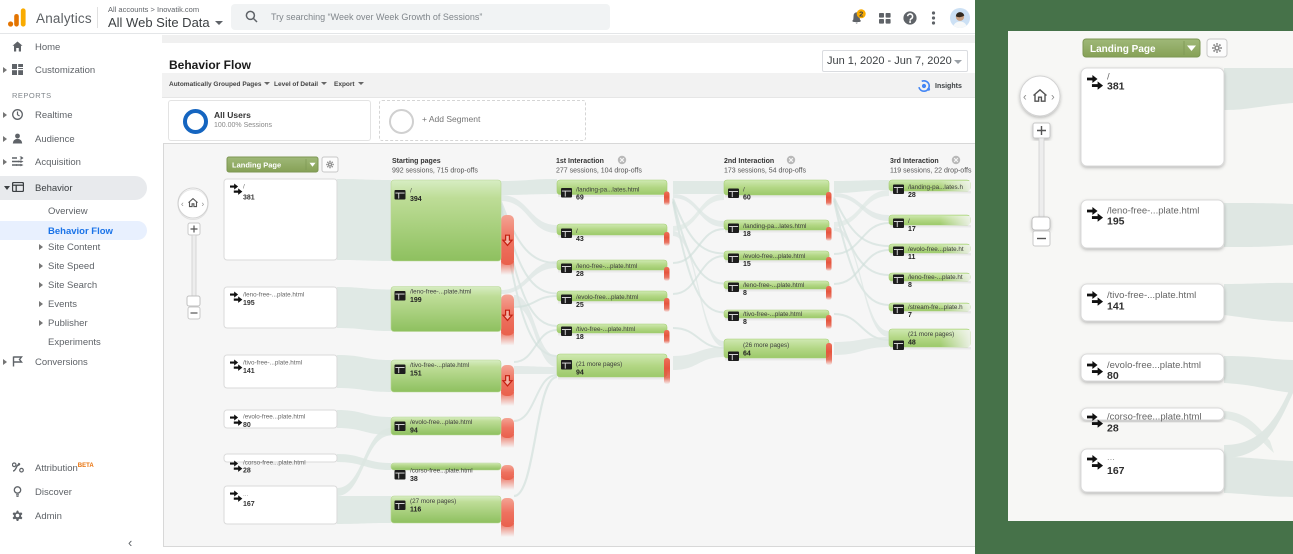 This screenshot has height=554, width=1293. I want to click on svg-text: 2, so click(861, 14).